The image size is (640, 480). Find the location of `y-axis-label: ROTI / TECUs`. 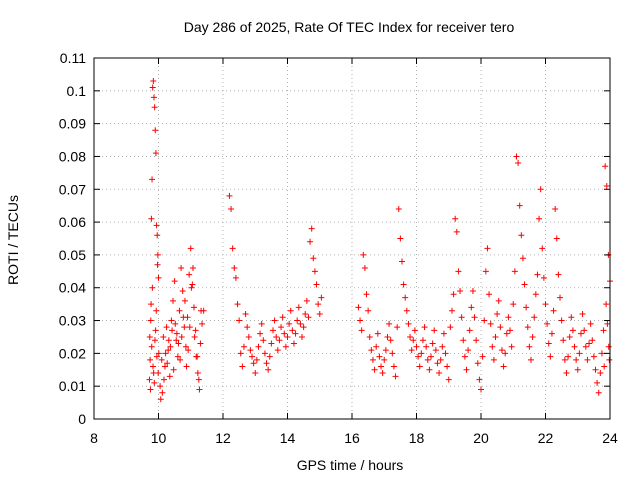

y-axis-label: ROTI / TECUs is located at coordinates (13, 240).